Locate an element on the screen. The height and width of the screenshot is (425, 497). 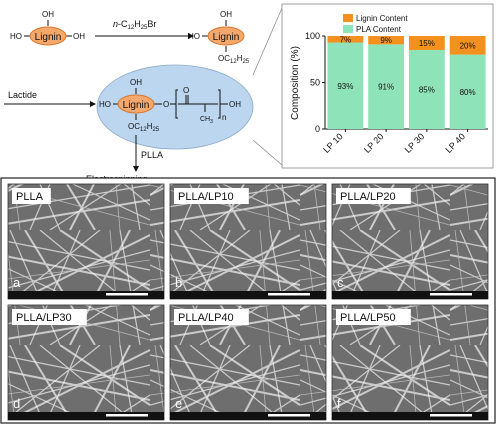
bar-data-label: 91% is located at coordinates (386, 87).